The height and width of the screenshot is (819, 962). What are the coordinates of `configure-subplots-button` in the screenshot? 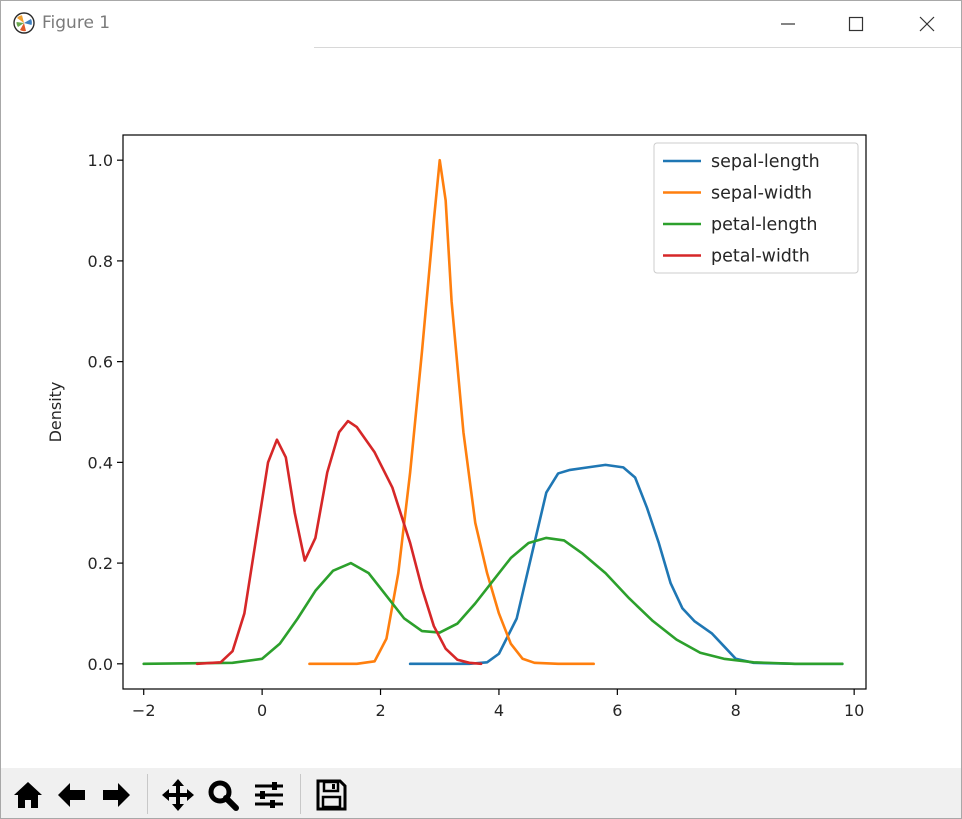 It's located at (269, 795).